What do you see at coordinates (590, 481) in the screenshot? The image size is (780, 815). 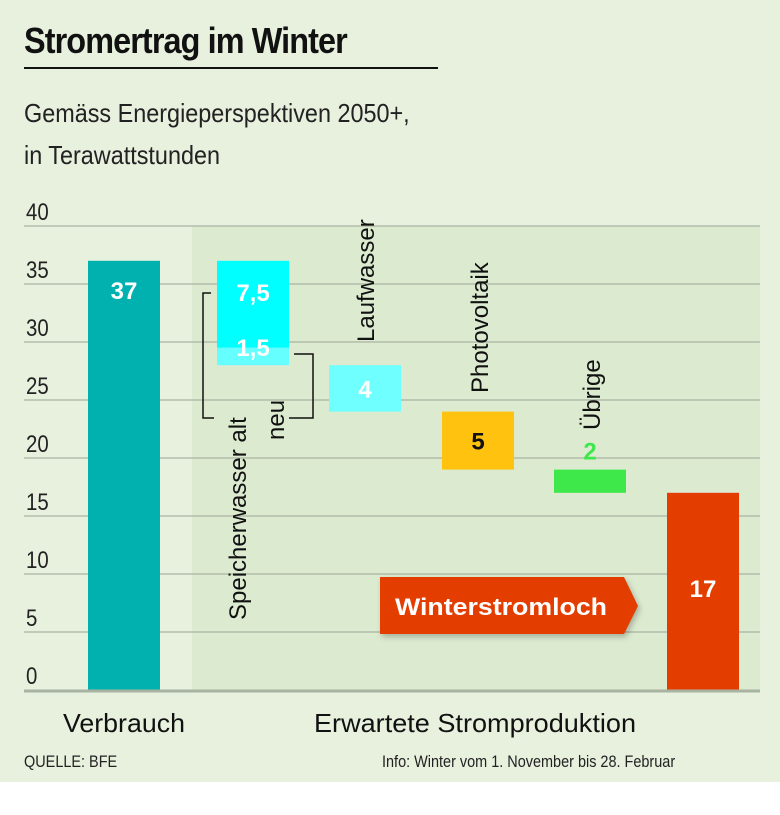 I see `bar-übrige` at bounding box center [590, 481].